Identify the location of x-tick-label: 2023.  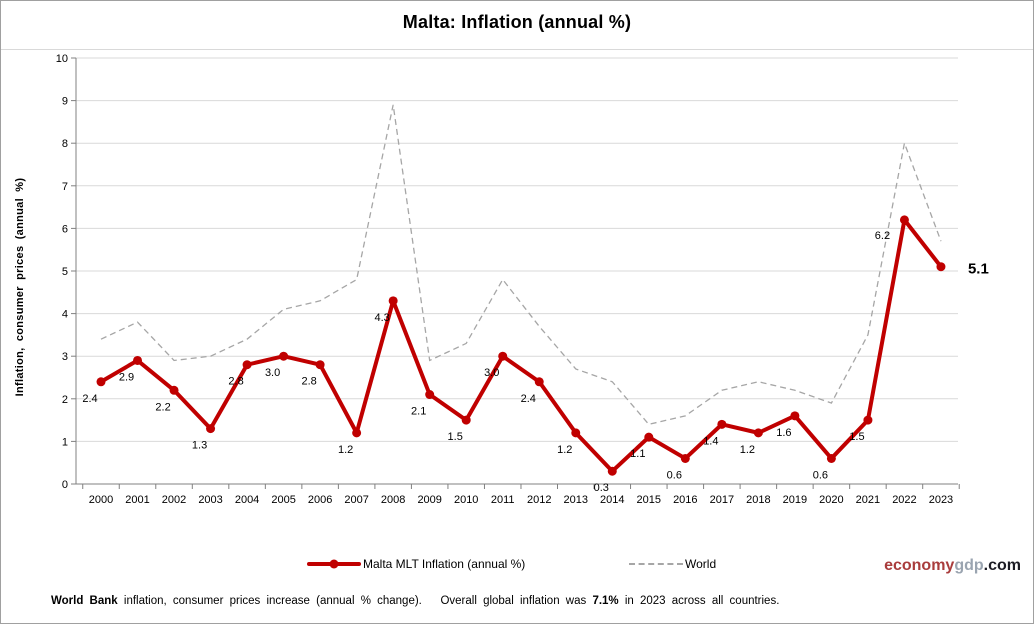
(941, 500).